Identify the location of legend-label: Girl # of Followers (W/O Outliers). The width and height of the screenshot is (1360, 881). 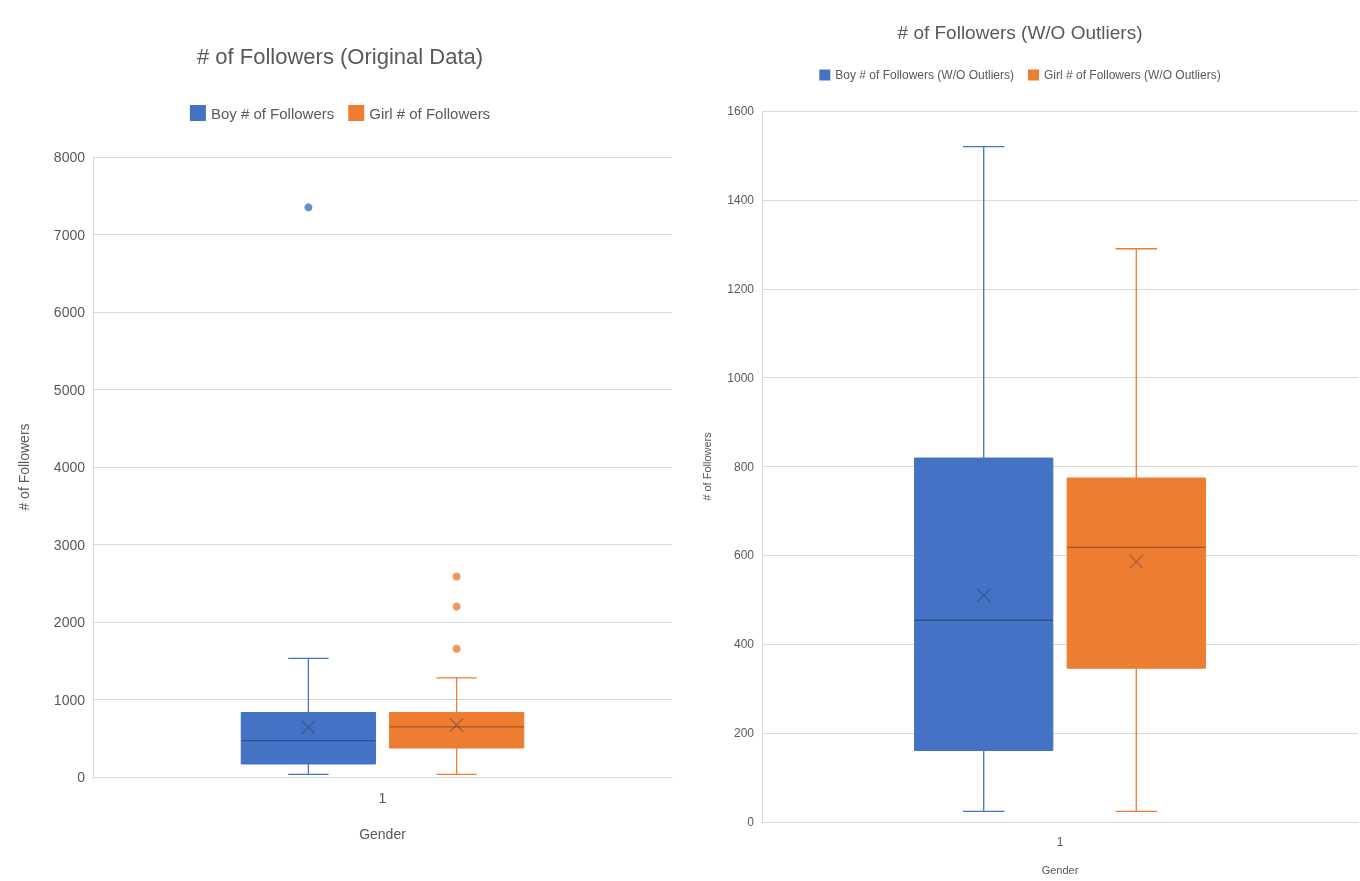
(1132, 75).